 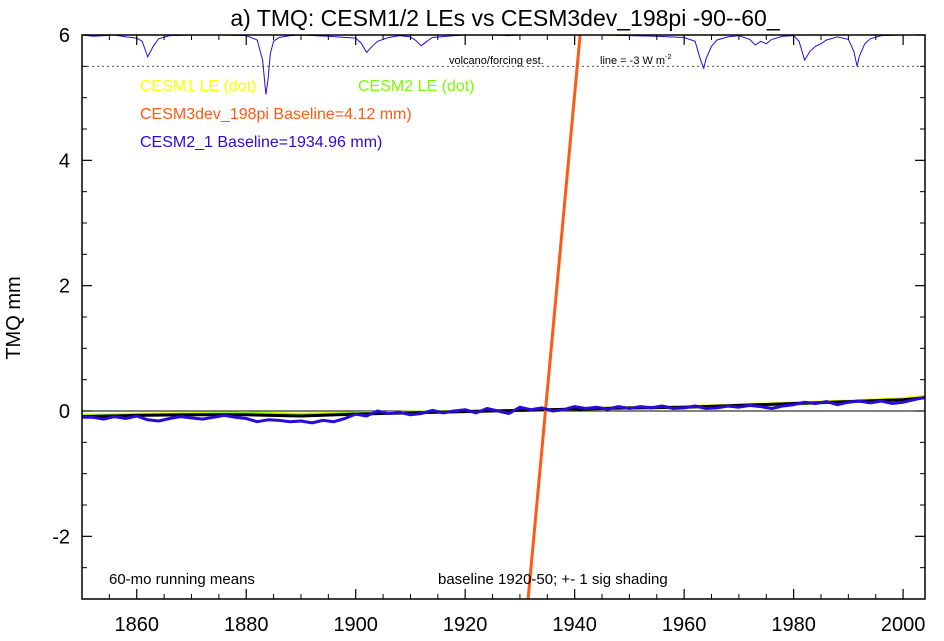 I want to click on legend-cesm3dev: CESM3dev_198pi Baseline=4.12 mm), so click(x=276, y=114).